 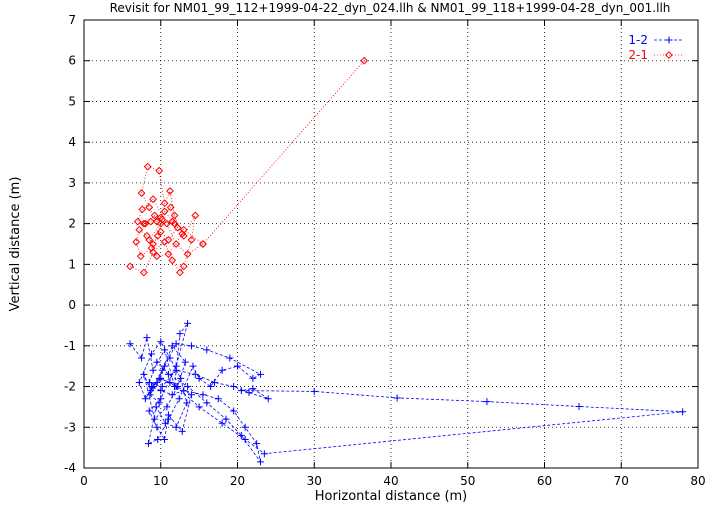 What do you see at coordinates (697, 481) in the screenshot?
I see `x-tick-label: 80` at bounding box center [697, 481].